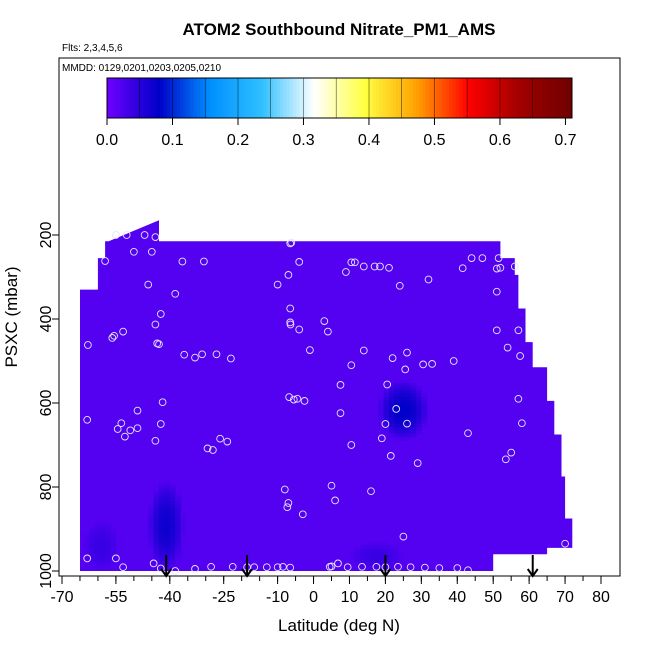  I want to click on x-tick-label: 70, so click(565, 597).